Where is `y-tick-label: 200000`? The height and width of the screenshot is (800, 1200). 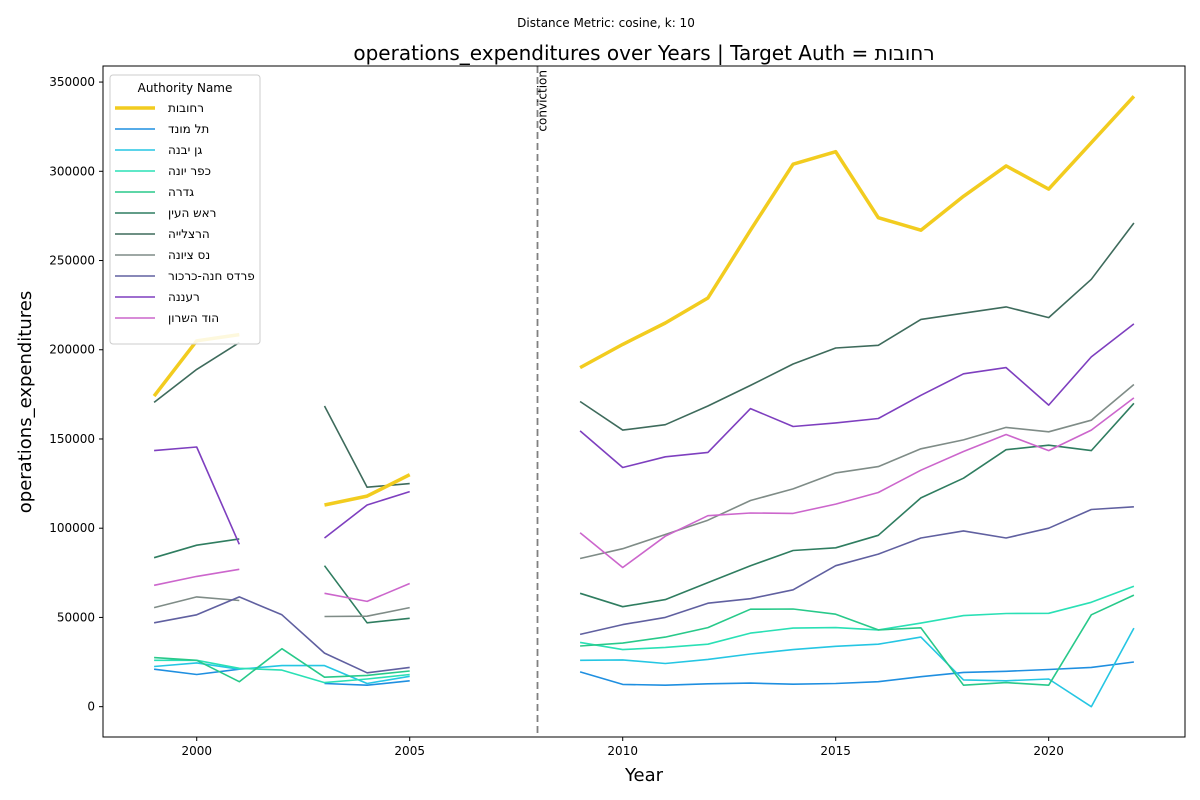 y-tick-label: 200000 is located at coordinates (72, 350).